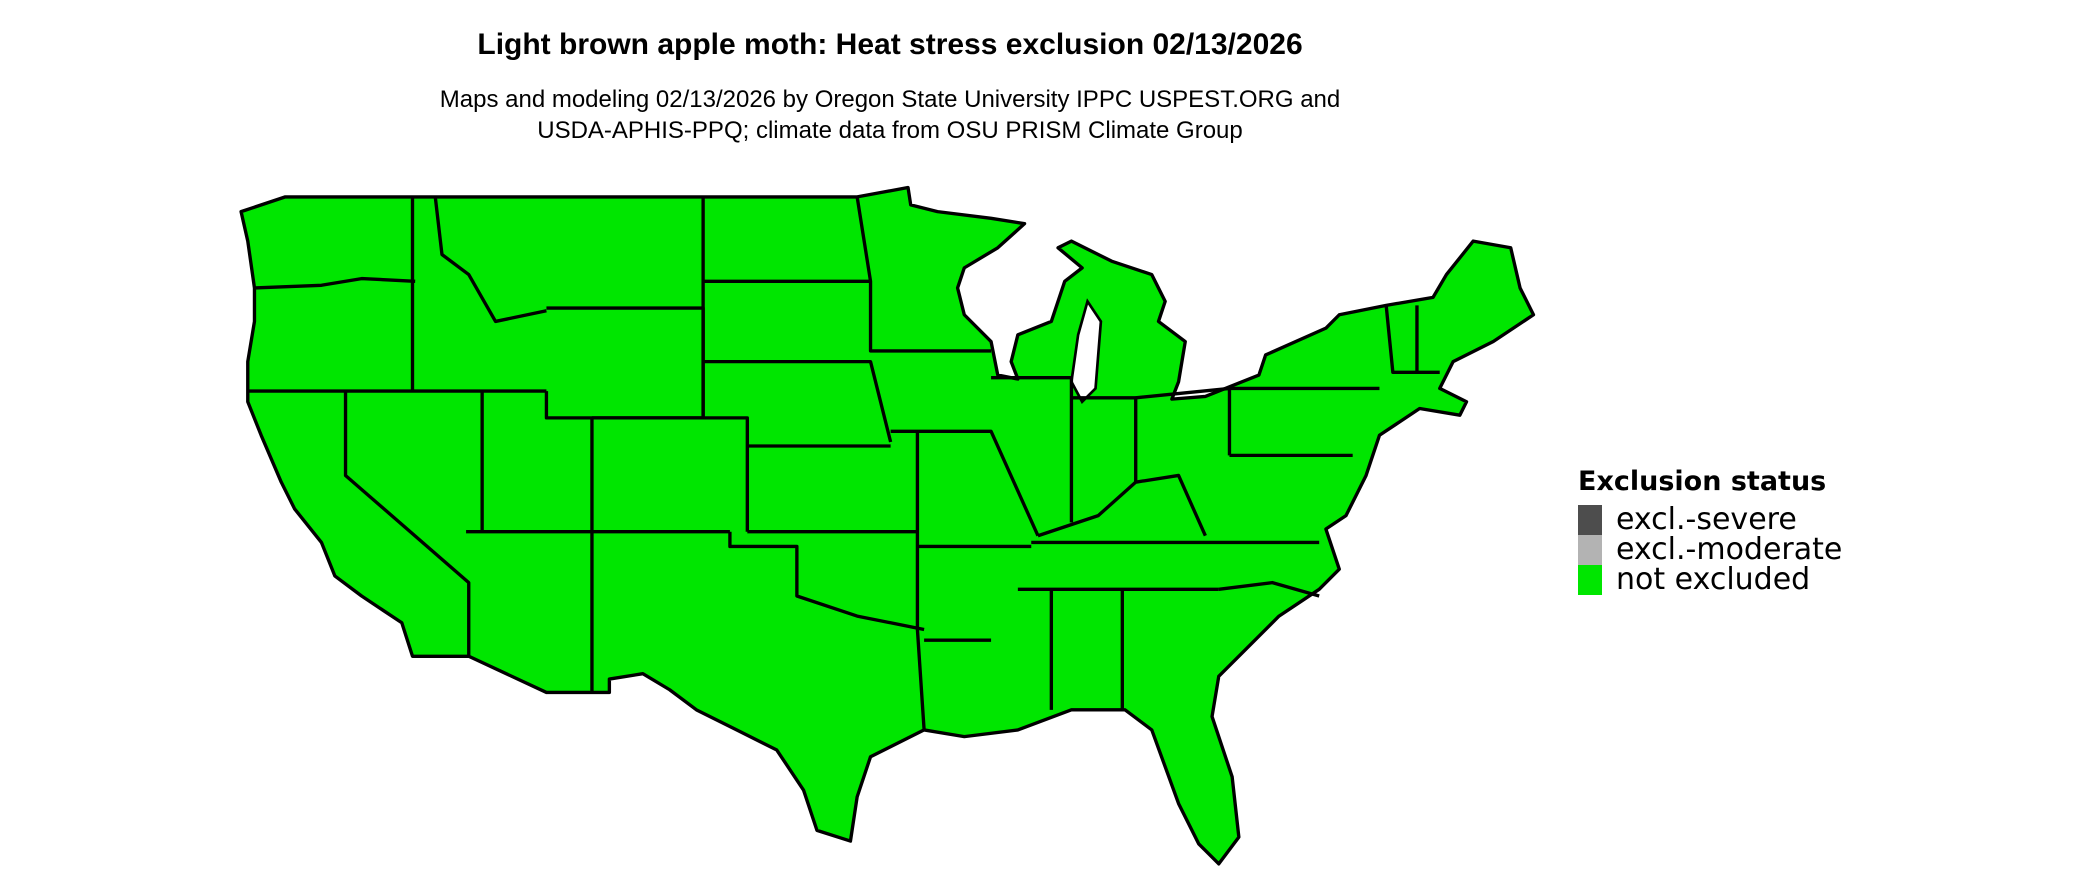 The image size is (2100, 892). I want to click on legend-item-not-excluded: not excluded, so click(1710, 580).